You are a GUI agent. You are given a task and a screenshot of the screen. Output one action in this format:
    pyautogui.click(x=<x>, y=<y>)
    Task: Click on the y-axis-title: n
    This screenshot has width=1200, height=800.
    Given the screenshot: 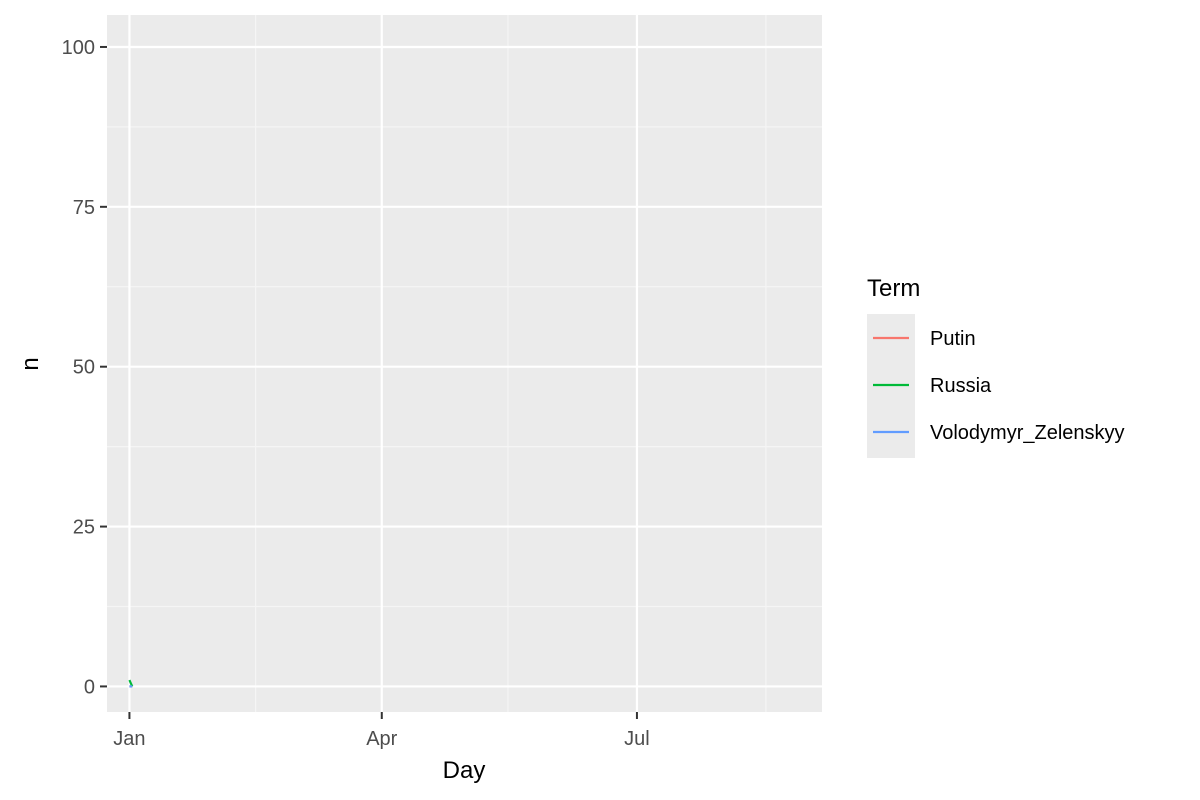 What is the action you would take?
    pyautogui.click(x=30, y=363)
    